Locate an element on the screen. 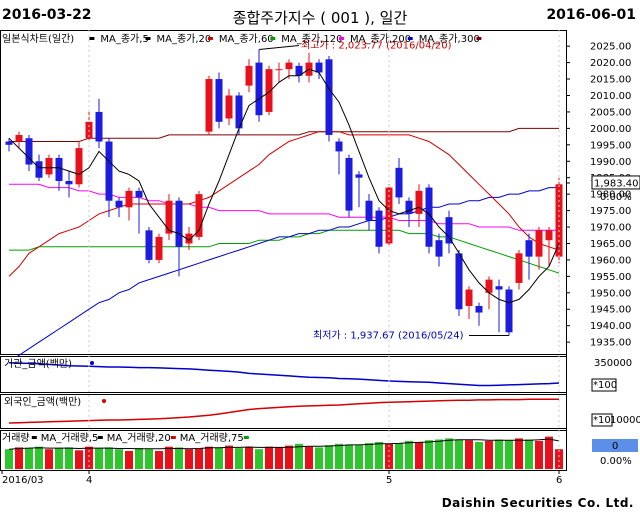 This screenshot has height=512, width=640. inst-bg is located at coordinates (283, 374).